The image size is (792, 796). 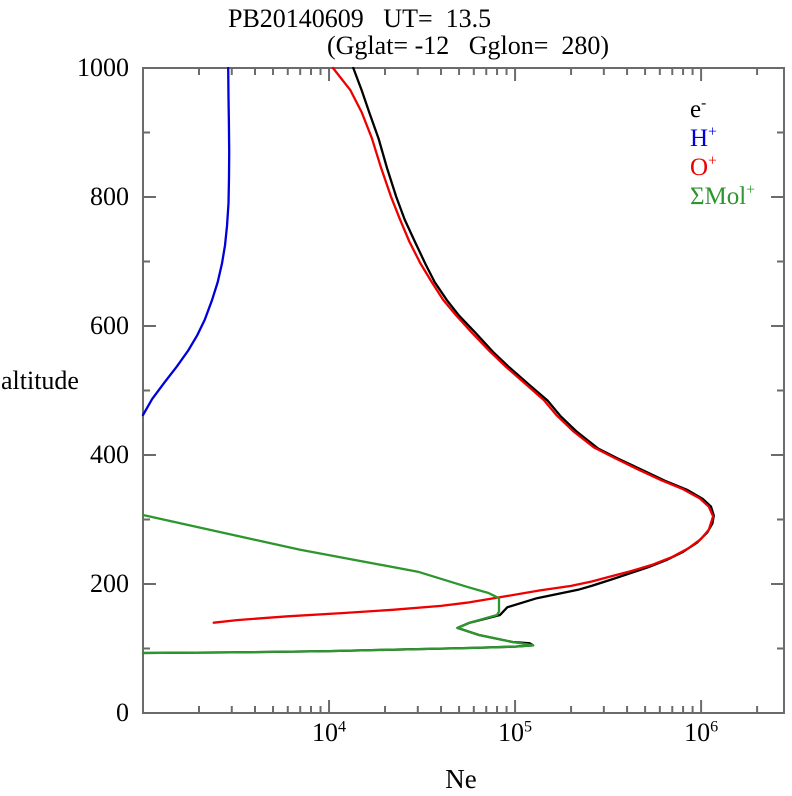 I want to click on chart-title-line2: (Gglat= -12 Gglon= 280), so click(x=468, y=45).